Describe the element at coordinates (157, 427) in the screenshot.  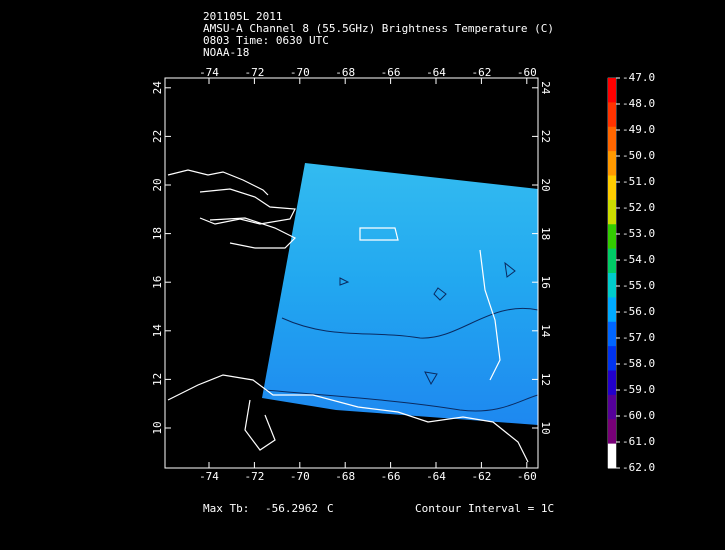
I see `lat-label-left: 10` at that location.